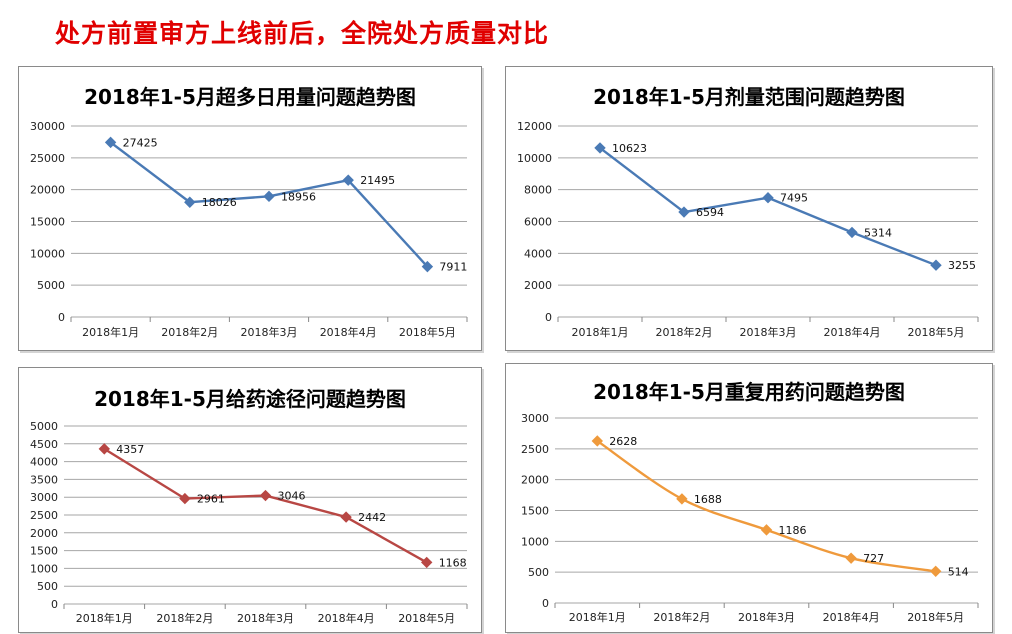 The image size is (1012, 634). Describe the element at coordinates (708, 499) in the screenshot. I see `data-label: 1688` at that location.